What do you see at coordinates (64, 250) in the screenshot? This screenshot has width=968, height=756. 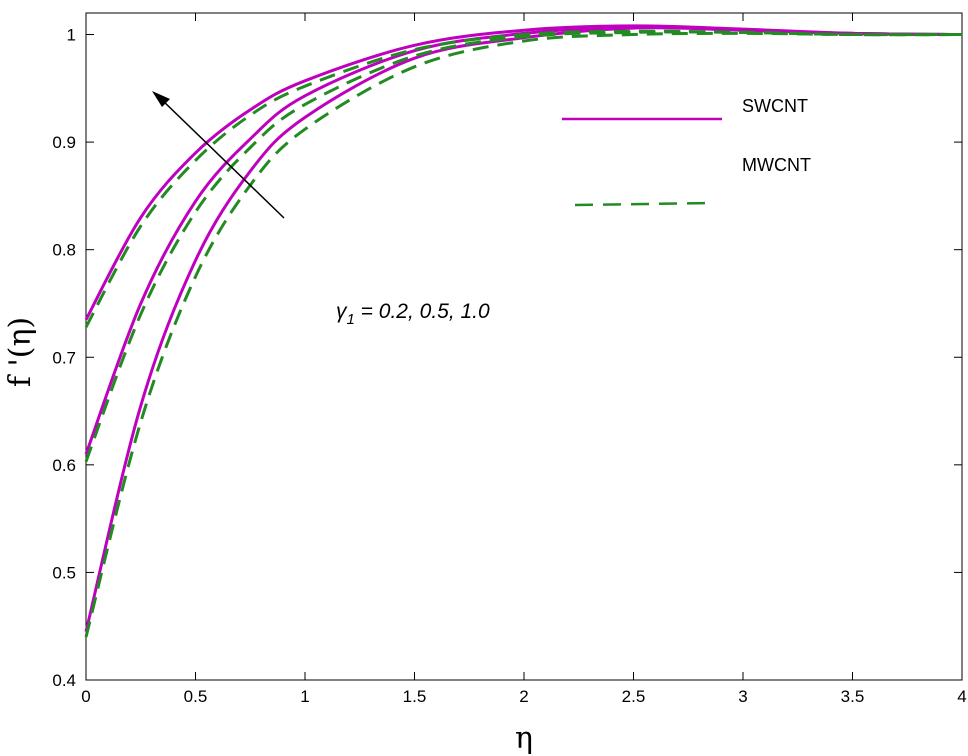 I see `y-tick-label: 0.8` at bounding box center [64, 250].